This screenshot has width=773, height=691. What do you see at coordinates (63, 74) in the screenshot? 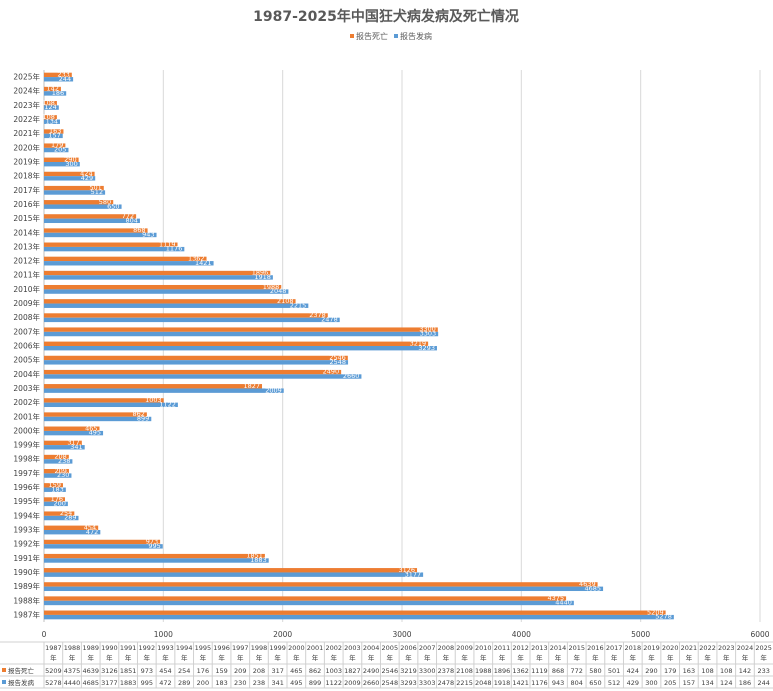
I see `data-label: 233` at bounding box center [63, 74].